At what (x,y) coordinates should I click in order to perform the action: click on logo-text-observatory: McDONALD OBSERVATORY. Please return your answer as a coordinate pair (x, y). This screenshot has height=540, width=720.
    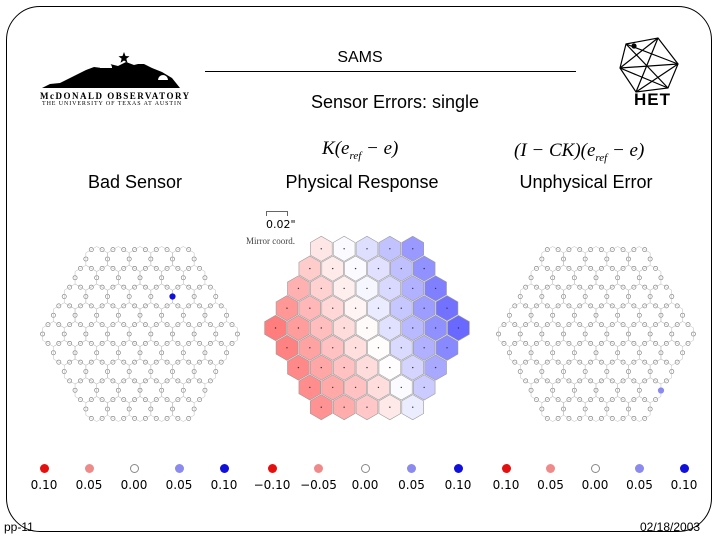
    Looking at the image, I should click on (115, 96).